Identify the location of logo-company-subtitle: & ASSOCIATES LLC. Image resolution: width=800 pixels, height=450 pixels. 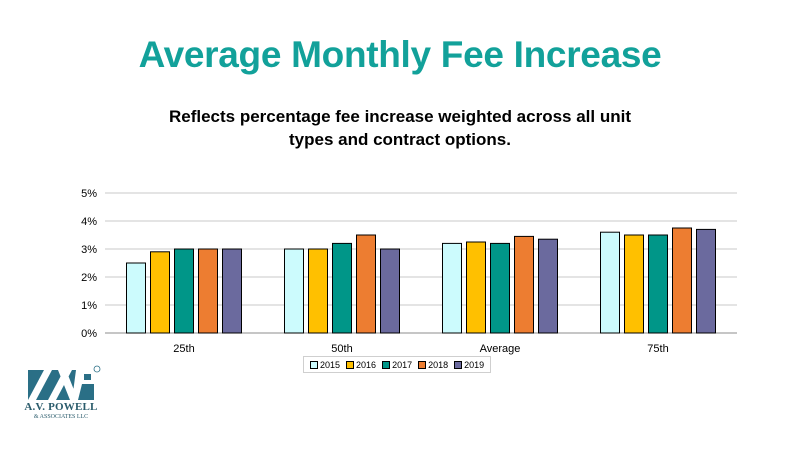
(61, 417).